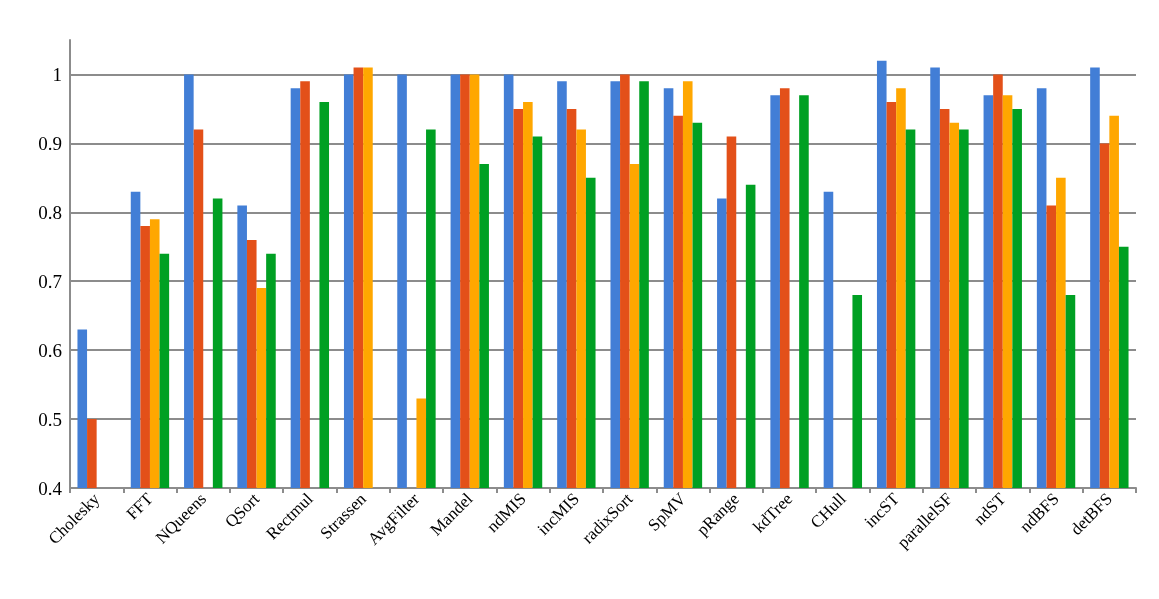 The width and height of the screenshot is (1159, 599). I want to click on y-tick-label: 0.7, so click(50, 281).